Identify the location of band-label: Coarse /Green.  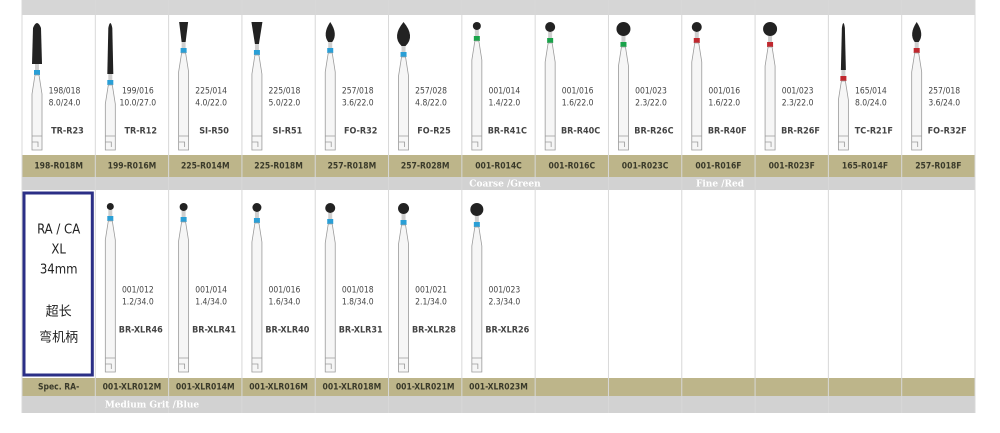
(505, 185).